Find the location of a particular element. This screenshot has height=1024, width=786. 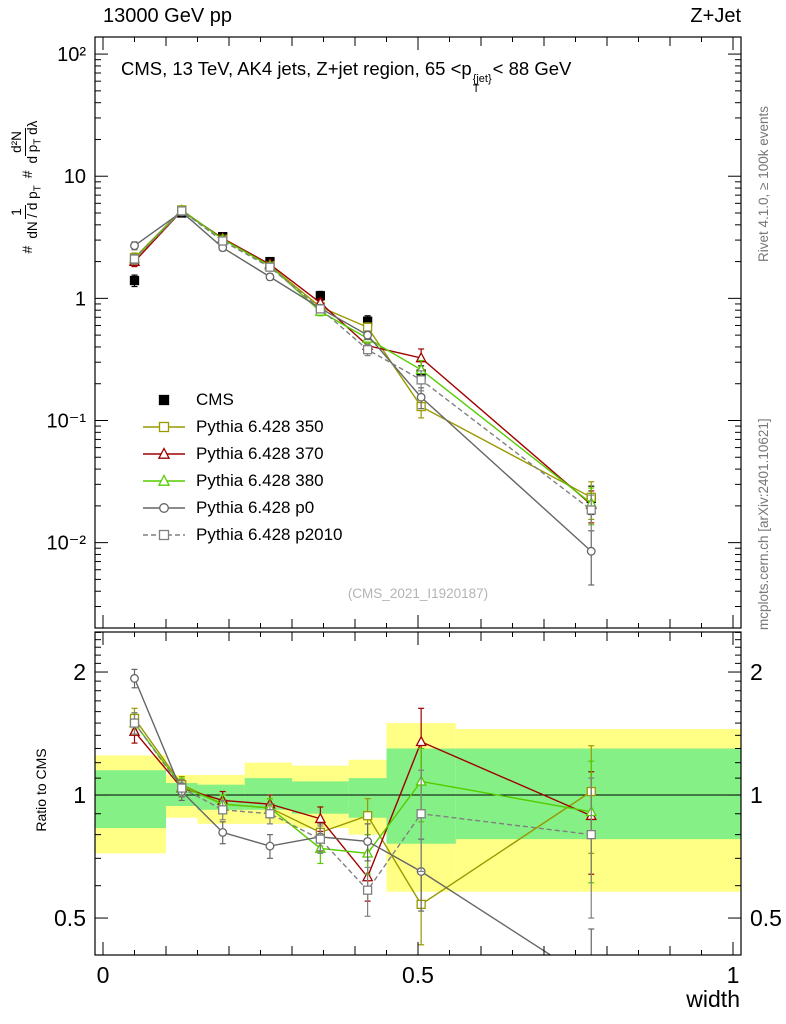

legend-label: Pythia 6.428 p2010 is located at coordinates (269, 534).